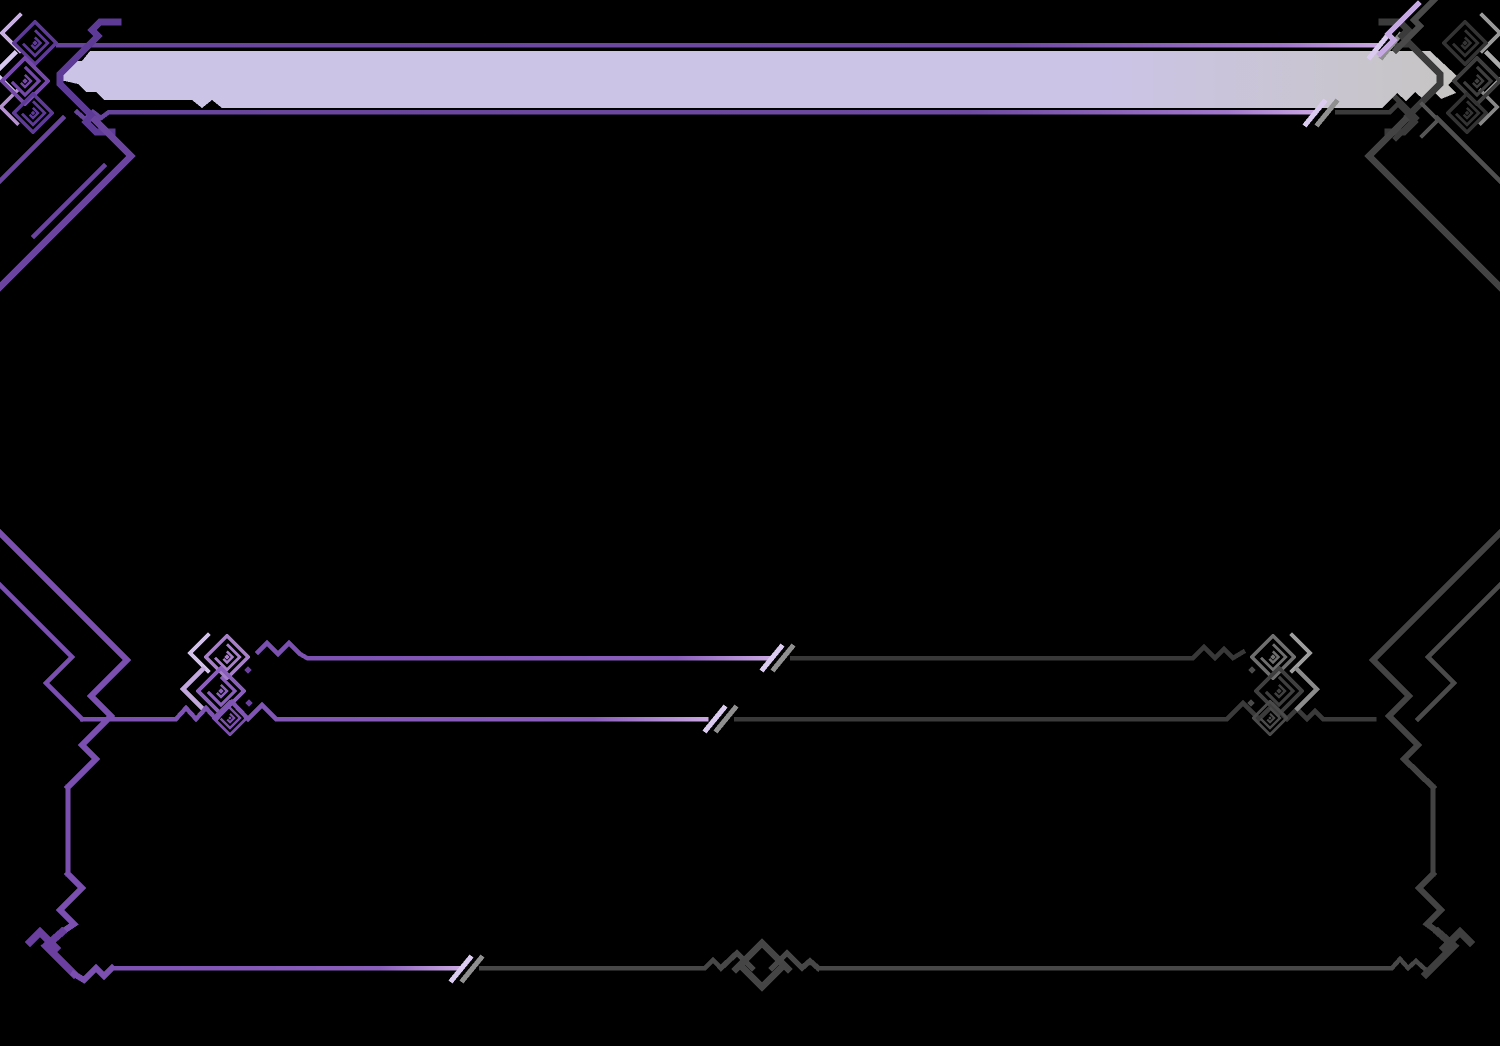 The height and width of the screenshot is (1046, 1500). Describe the element at coordinates (68, 203) in the screenshot. I see `top-left-diagonals` at that location.